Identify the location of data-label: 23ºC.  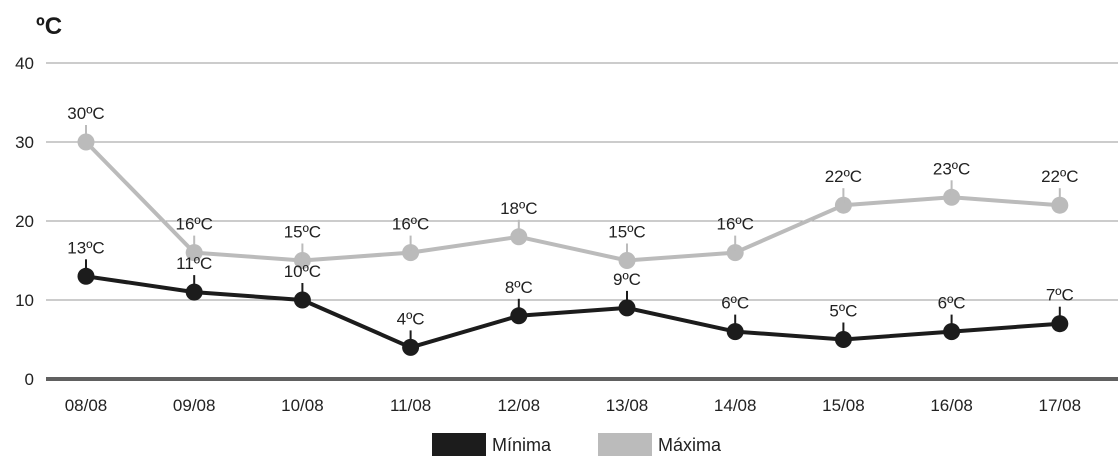
(951, 168).